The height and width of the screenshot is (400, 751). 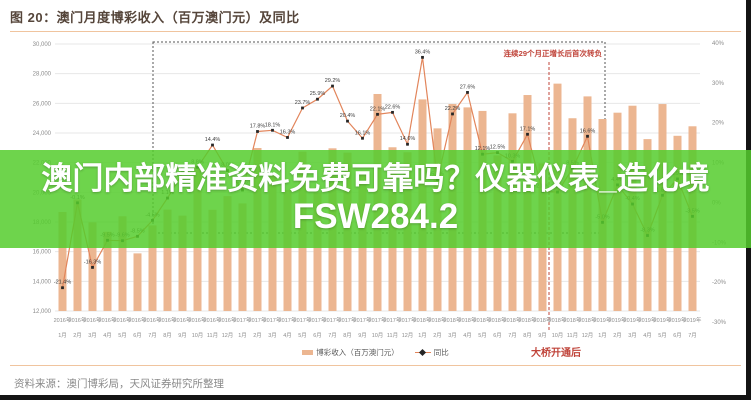 What do you see at coordinates (119, 384) in the screenshot?
I see `source-note: 资料来源：澳门博彩局，天风证券研究所整理` at bounding box center [119, 384].